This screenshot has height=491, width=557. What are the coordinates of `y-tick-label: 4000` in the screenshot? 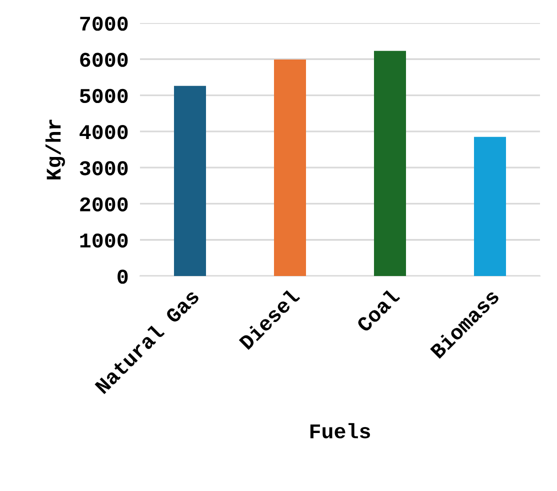 It's located at (104, 132).